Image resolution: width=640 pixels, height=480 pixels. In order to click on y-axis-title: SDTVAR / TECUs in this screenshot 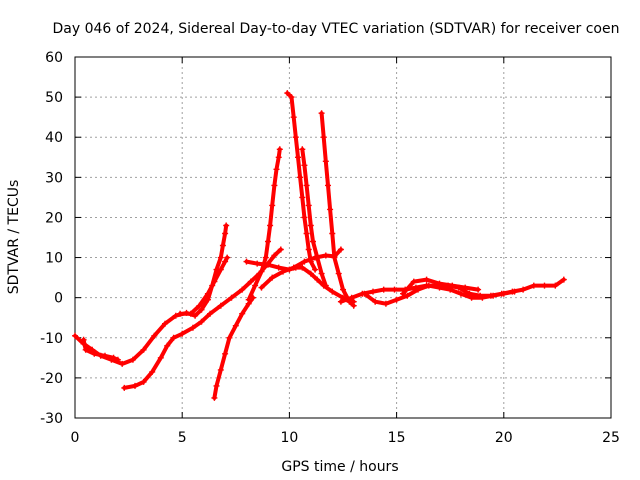, I will do `click(14, 237)`.